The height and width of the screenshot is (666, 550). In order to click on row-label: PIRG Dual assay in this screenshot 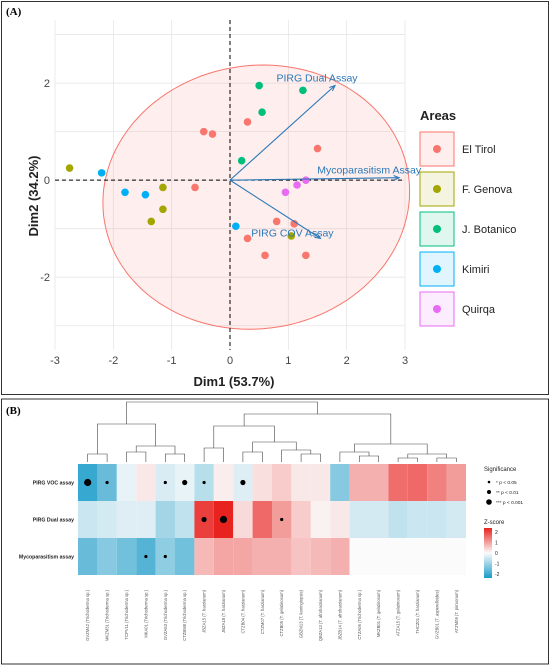, I will do `click(53, 521)`.